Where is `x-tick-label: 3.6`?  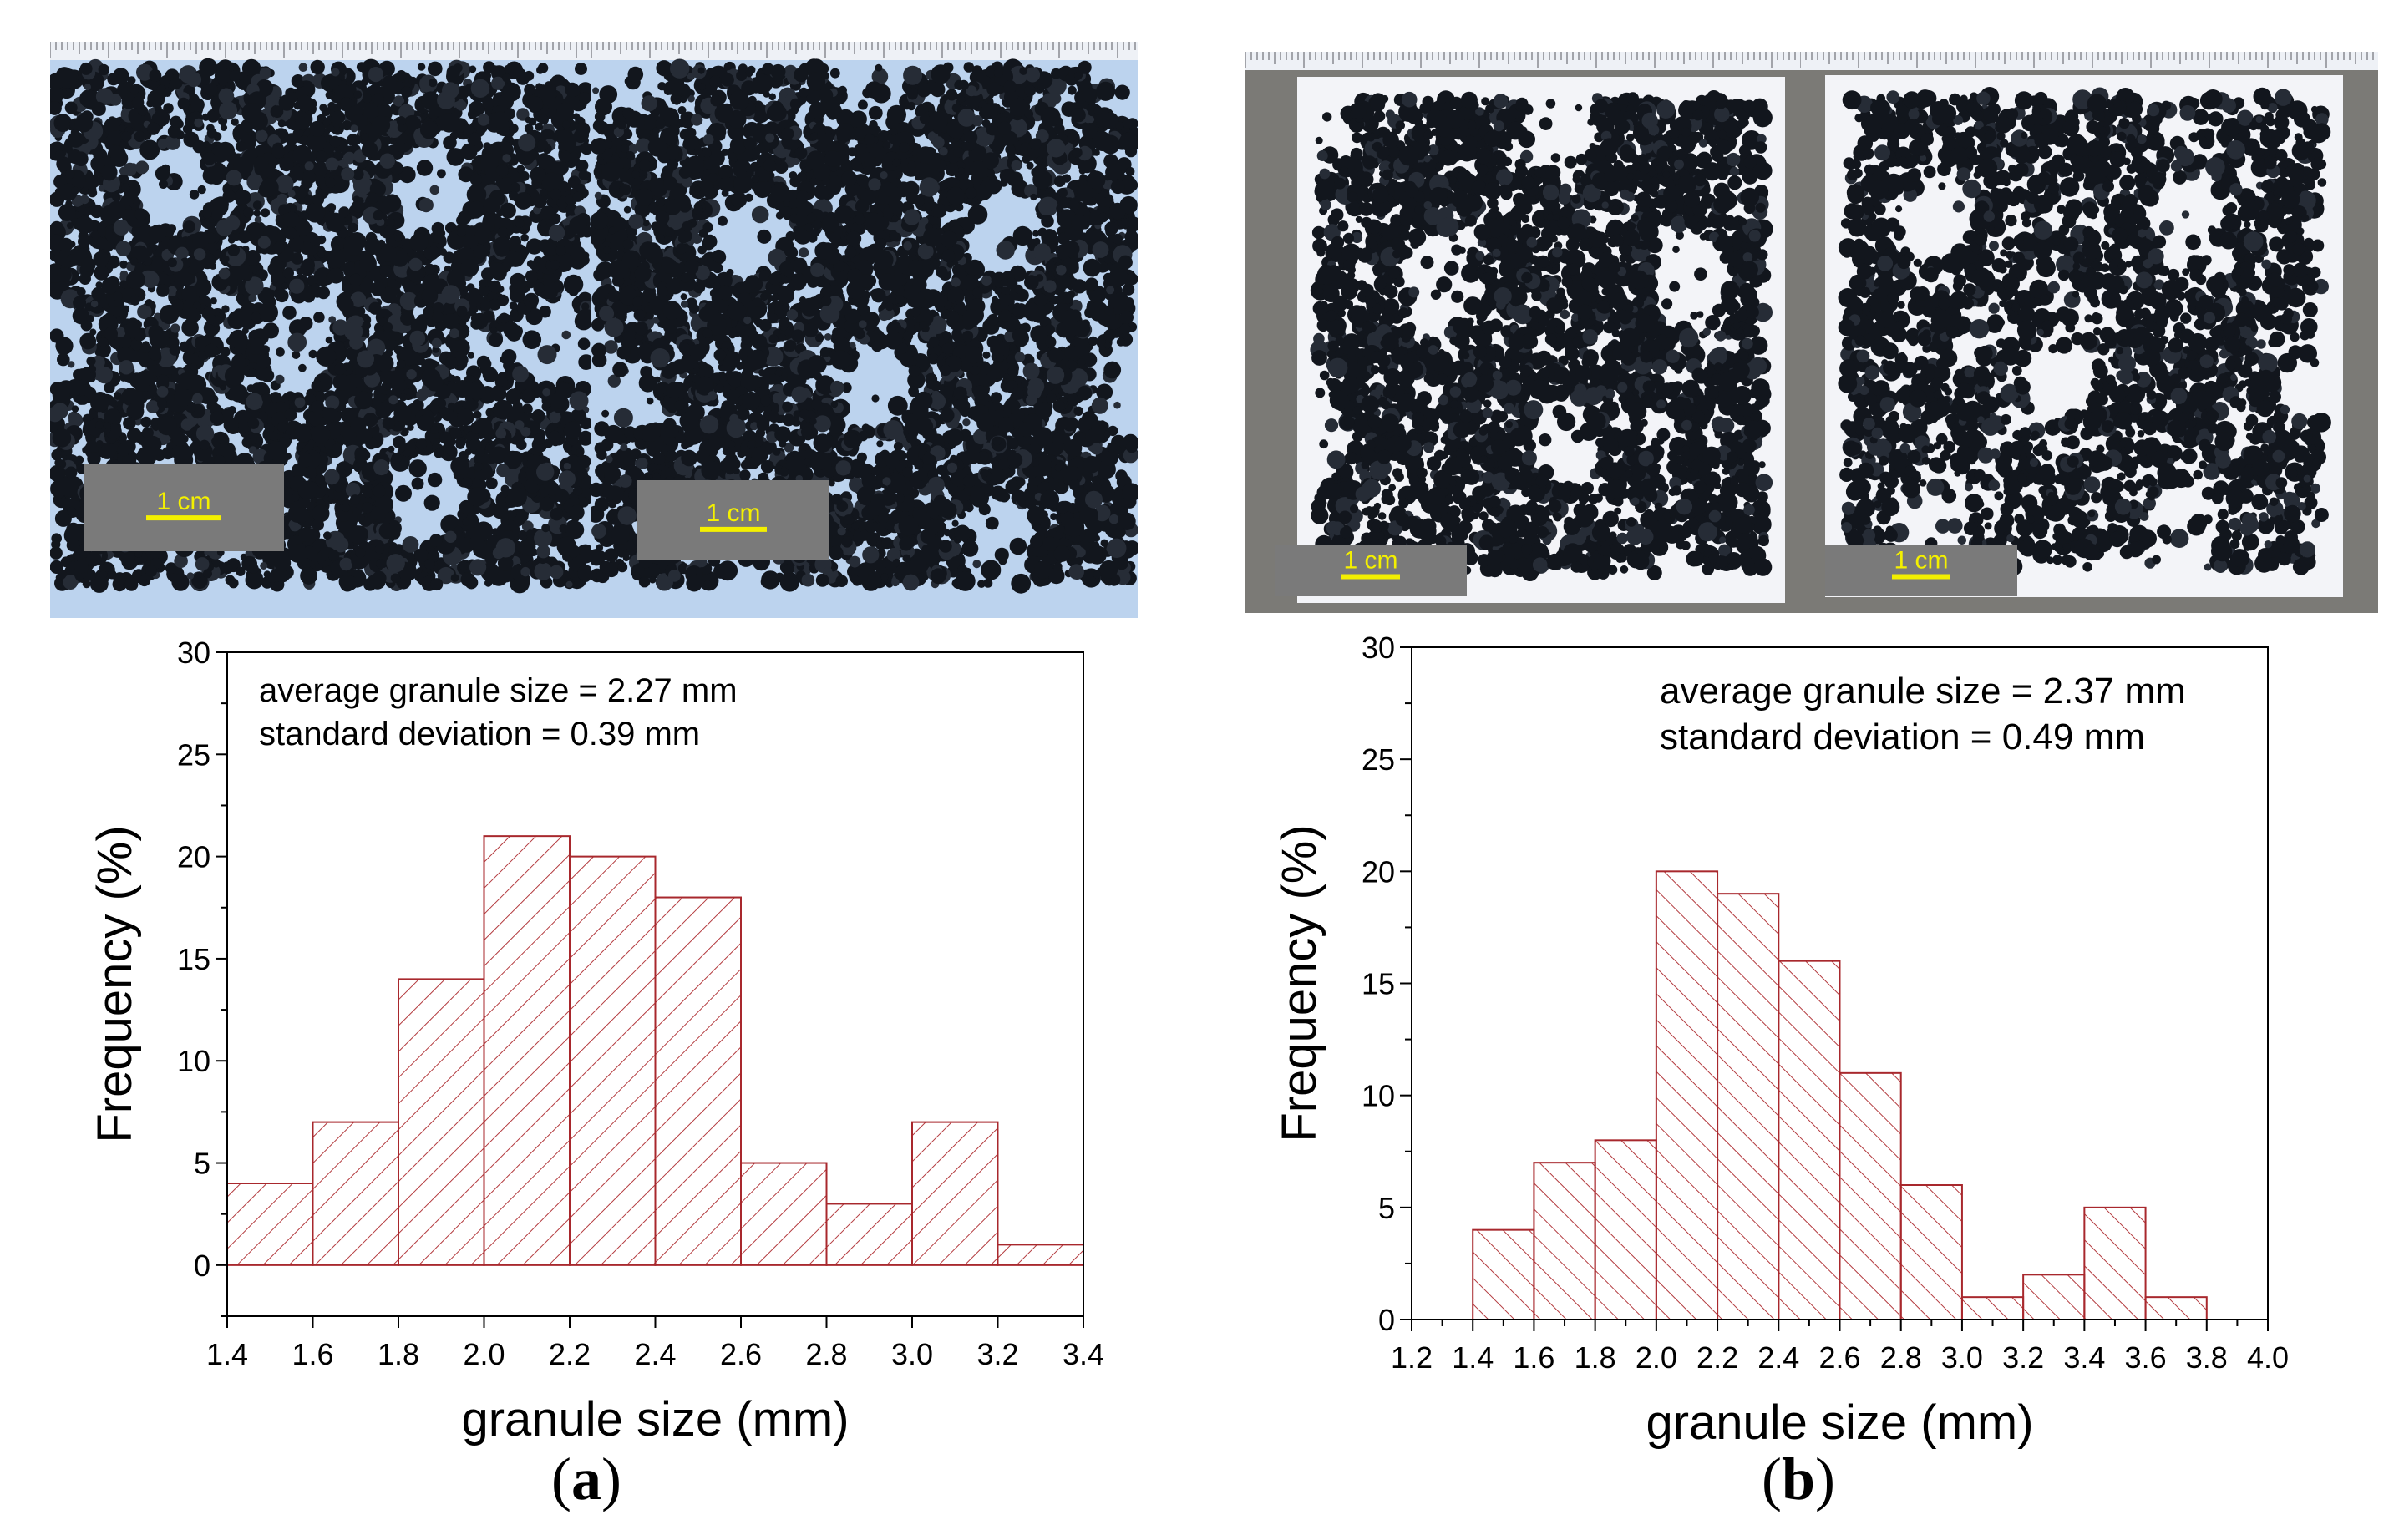 x-tick-label: 3.6 is located at coordinates (2146, 1358).